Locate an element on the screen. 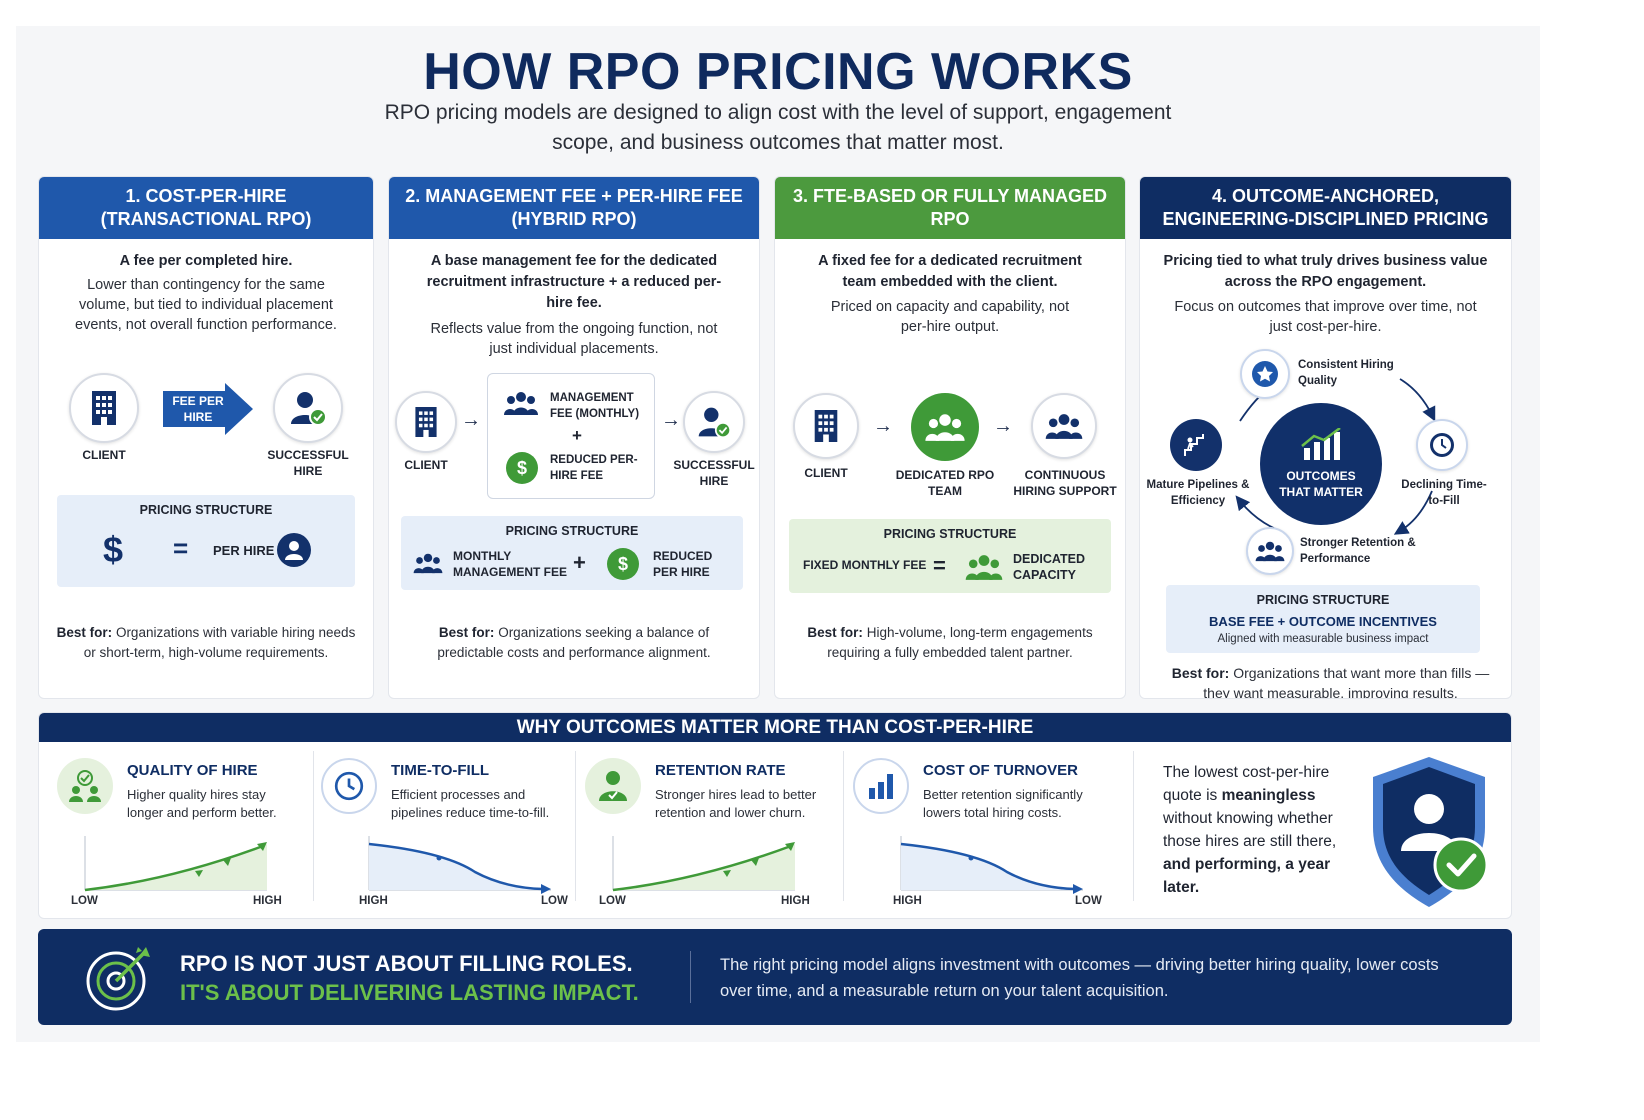 This screenshot has width=1644, height=1120. metric-4-axis-start: HIGH is located at coordinates (907, 901).